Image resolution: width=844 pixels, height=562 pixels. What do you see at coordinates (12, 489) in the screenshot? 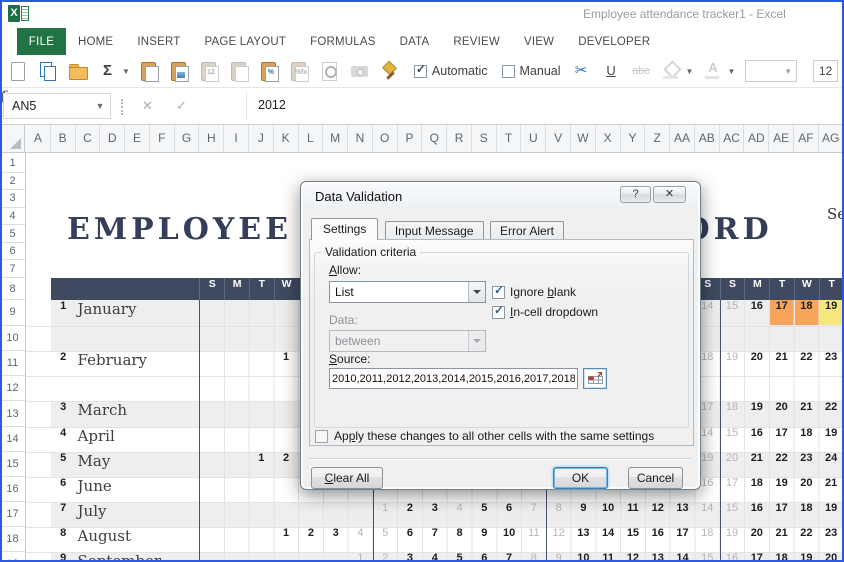
I see `row-header-16: 16` at bounding box center [12, 489].